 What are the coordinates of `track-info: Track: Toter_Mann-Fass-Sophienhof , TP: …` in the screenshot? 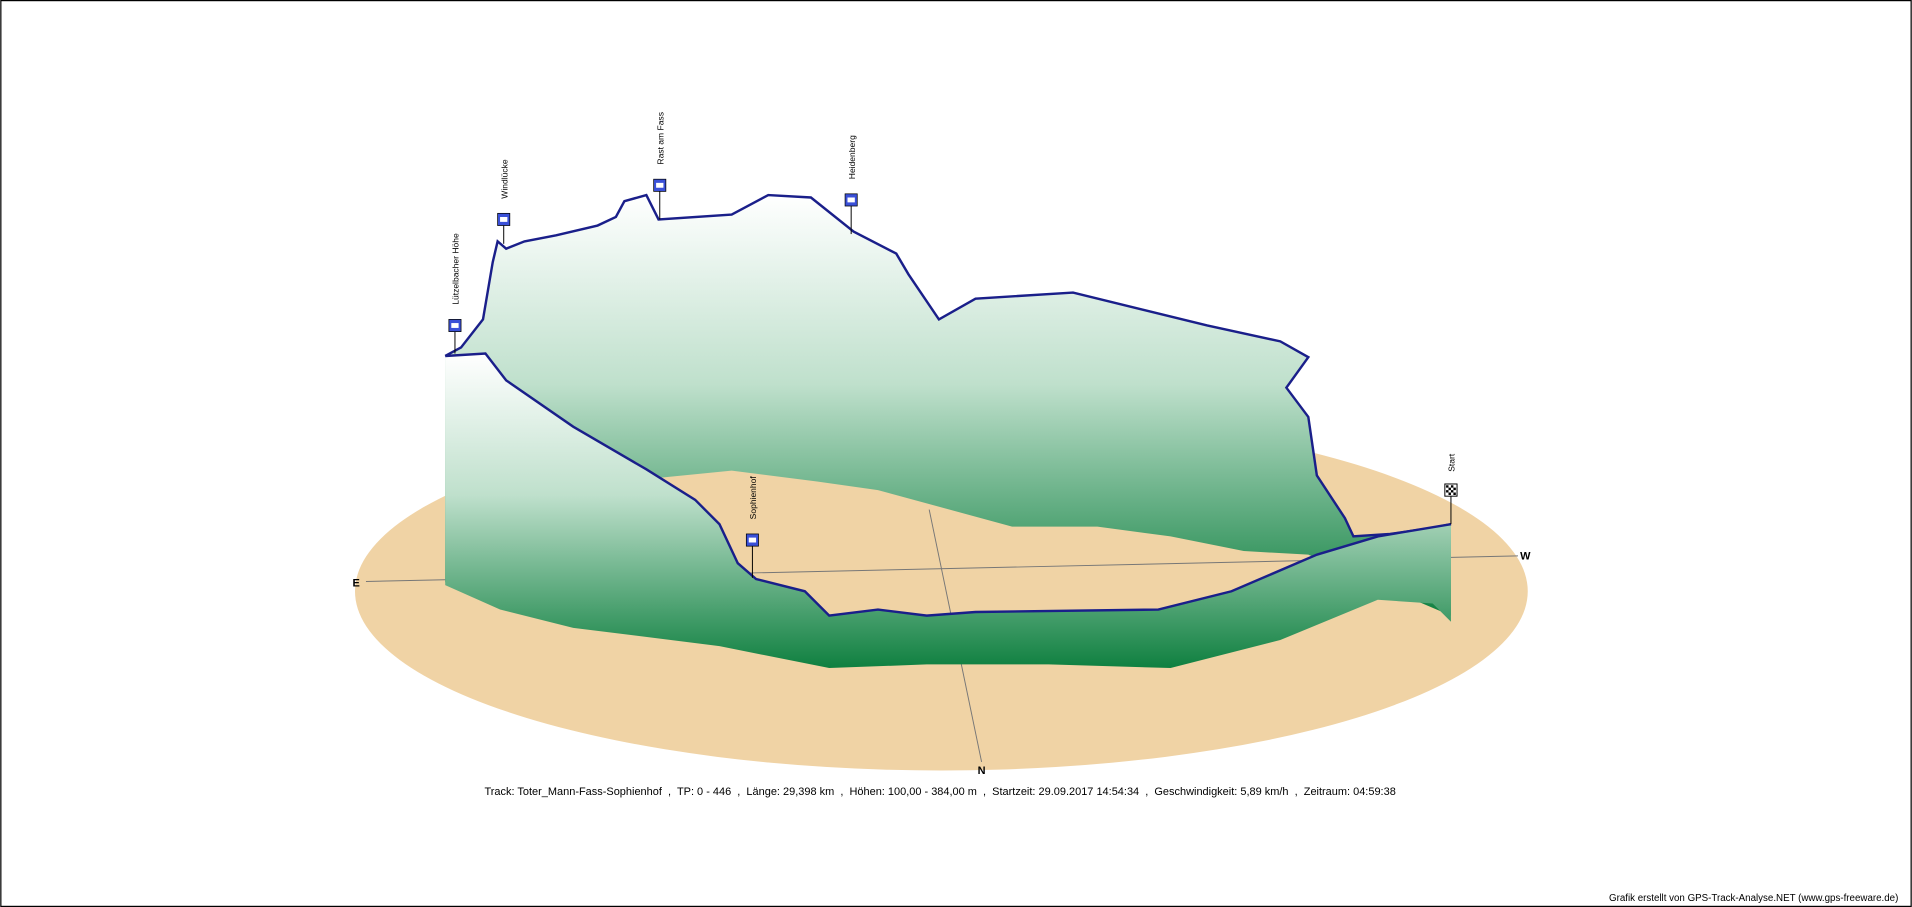 It's located at (939, 792).